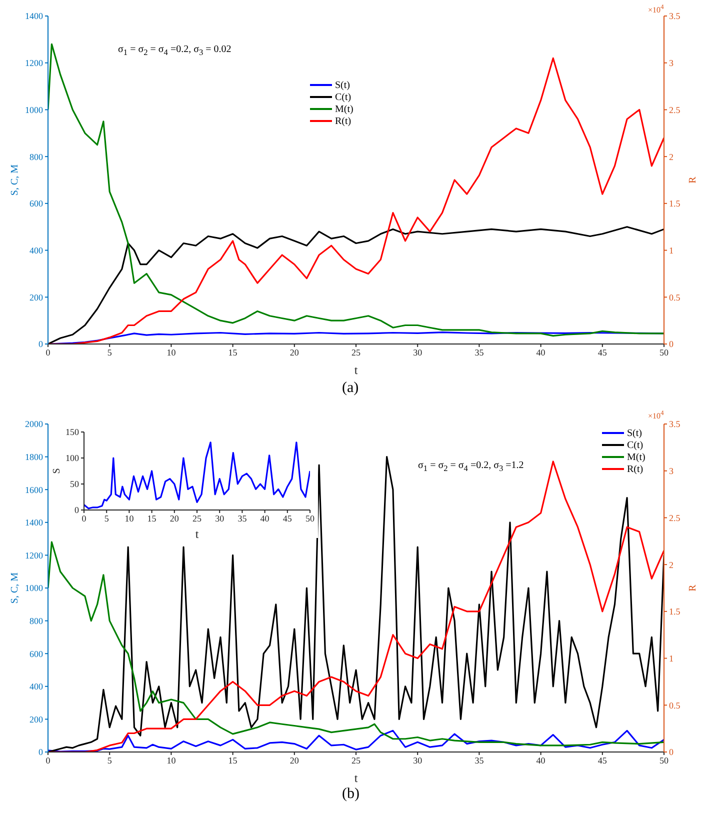 The image size is (708, 824). Describe the element at coordinates (73, 458) in the screenshot. I see `y-tick-label: 100` at that location.